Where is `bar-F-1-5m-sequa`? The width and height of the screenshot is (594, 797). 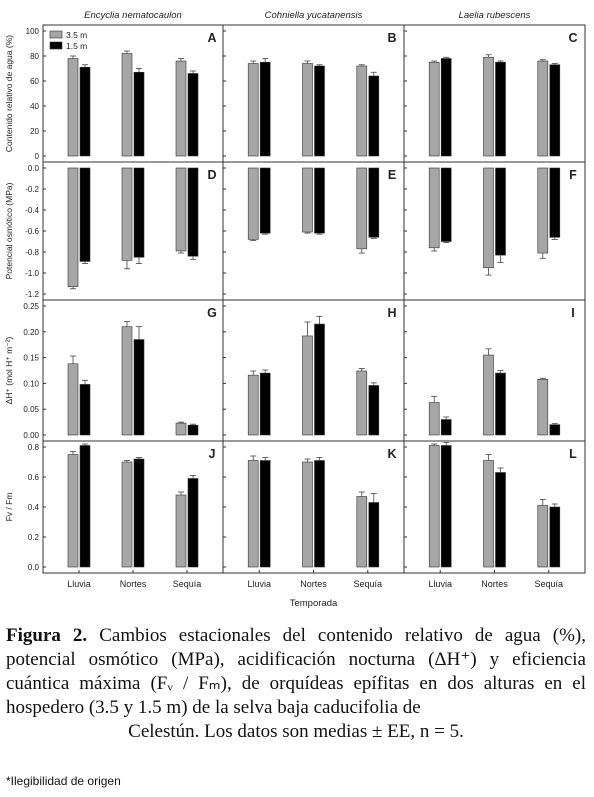
bar-F-1-5m-sequa is located at coordinates (555, 202).